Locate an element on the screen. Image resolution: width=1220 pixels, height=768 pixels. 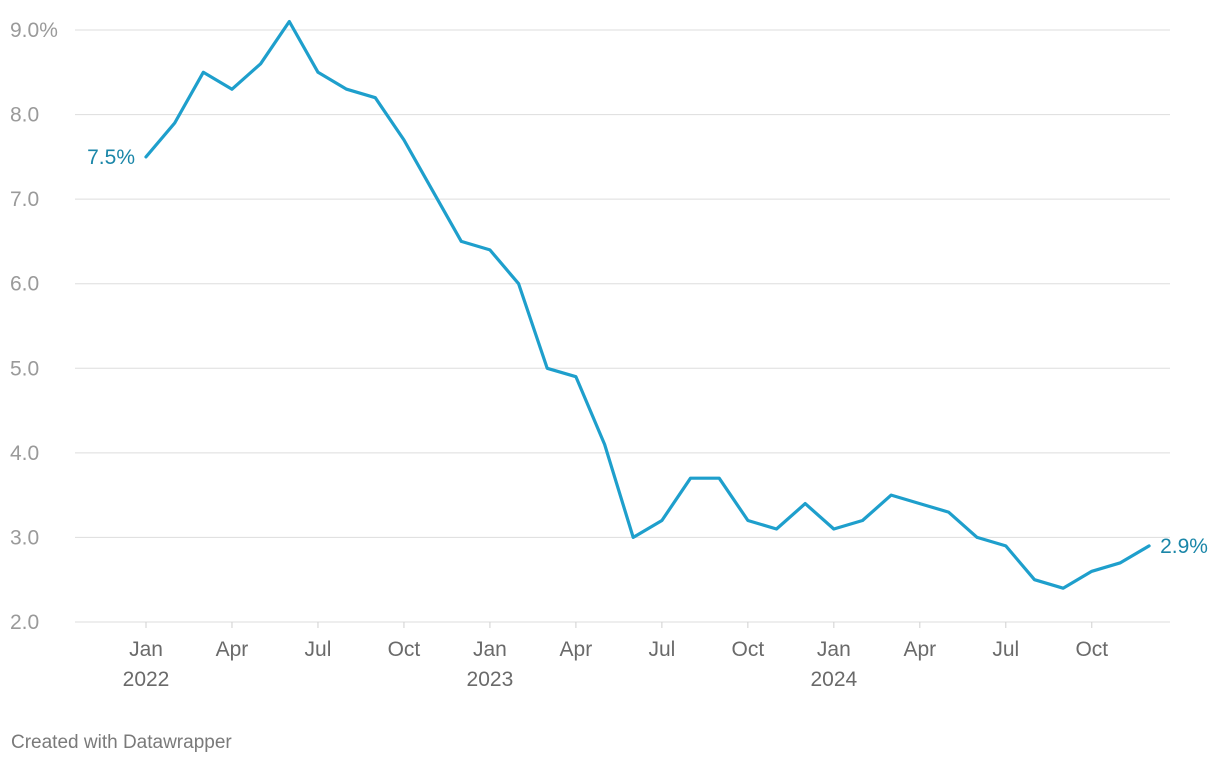
x-tick-year-label: 2022 is located at coordinates (146, 679).